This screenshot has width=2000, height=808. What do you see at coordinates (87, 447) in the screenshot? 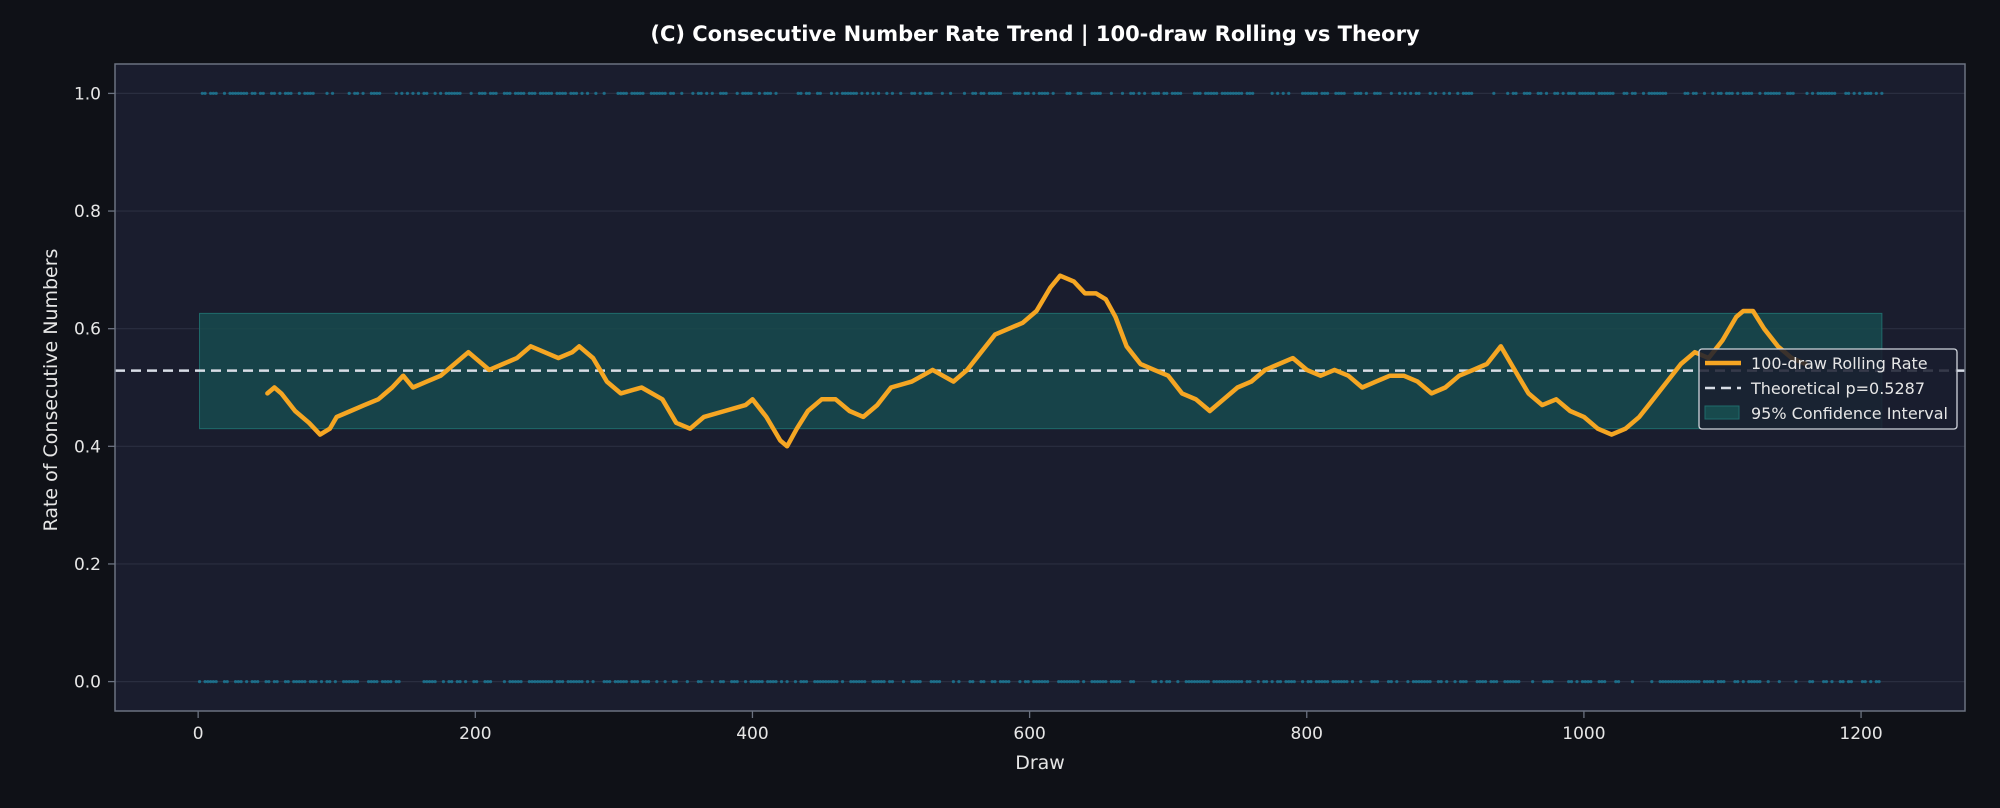
I see `y-tick-label: 0.4` at bounding box center [87, 447].